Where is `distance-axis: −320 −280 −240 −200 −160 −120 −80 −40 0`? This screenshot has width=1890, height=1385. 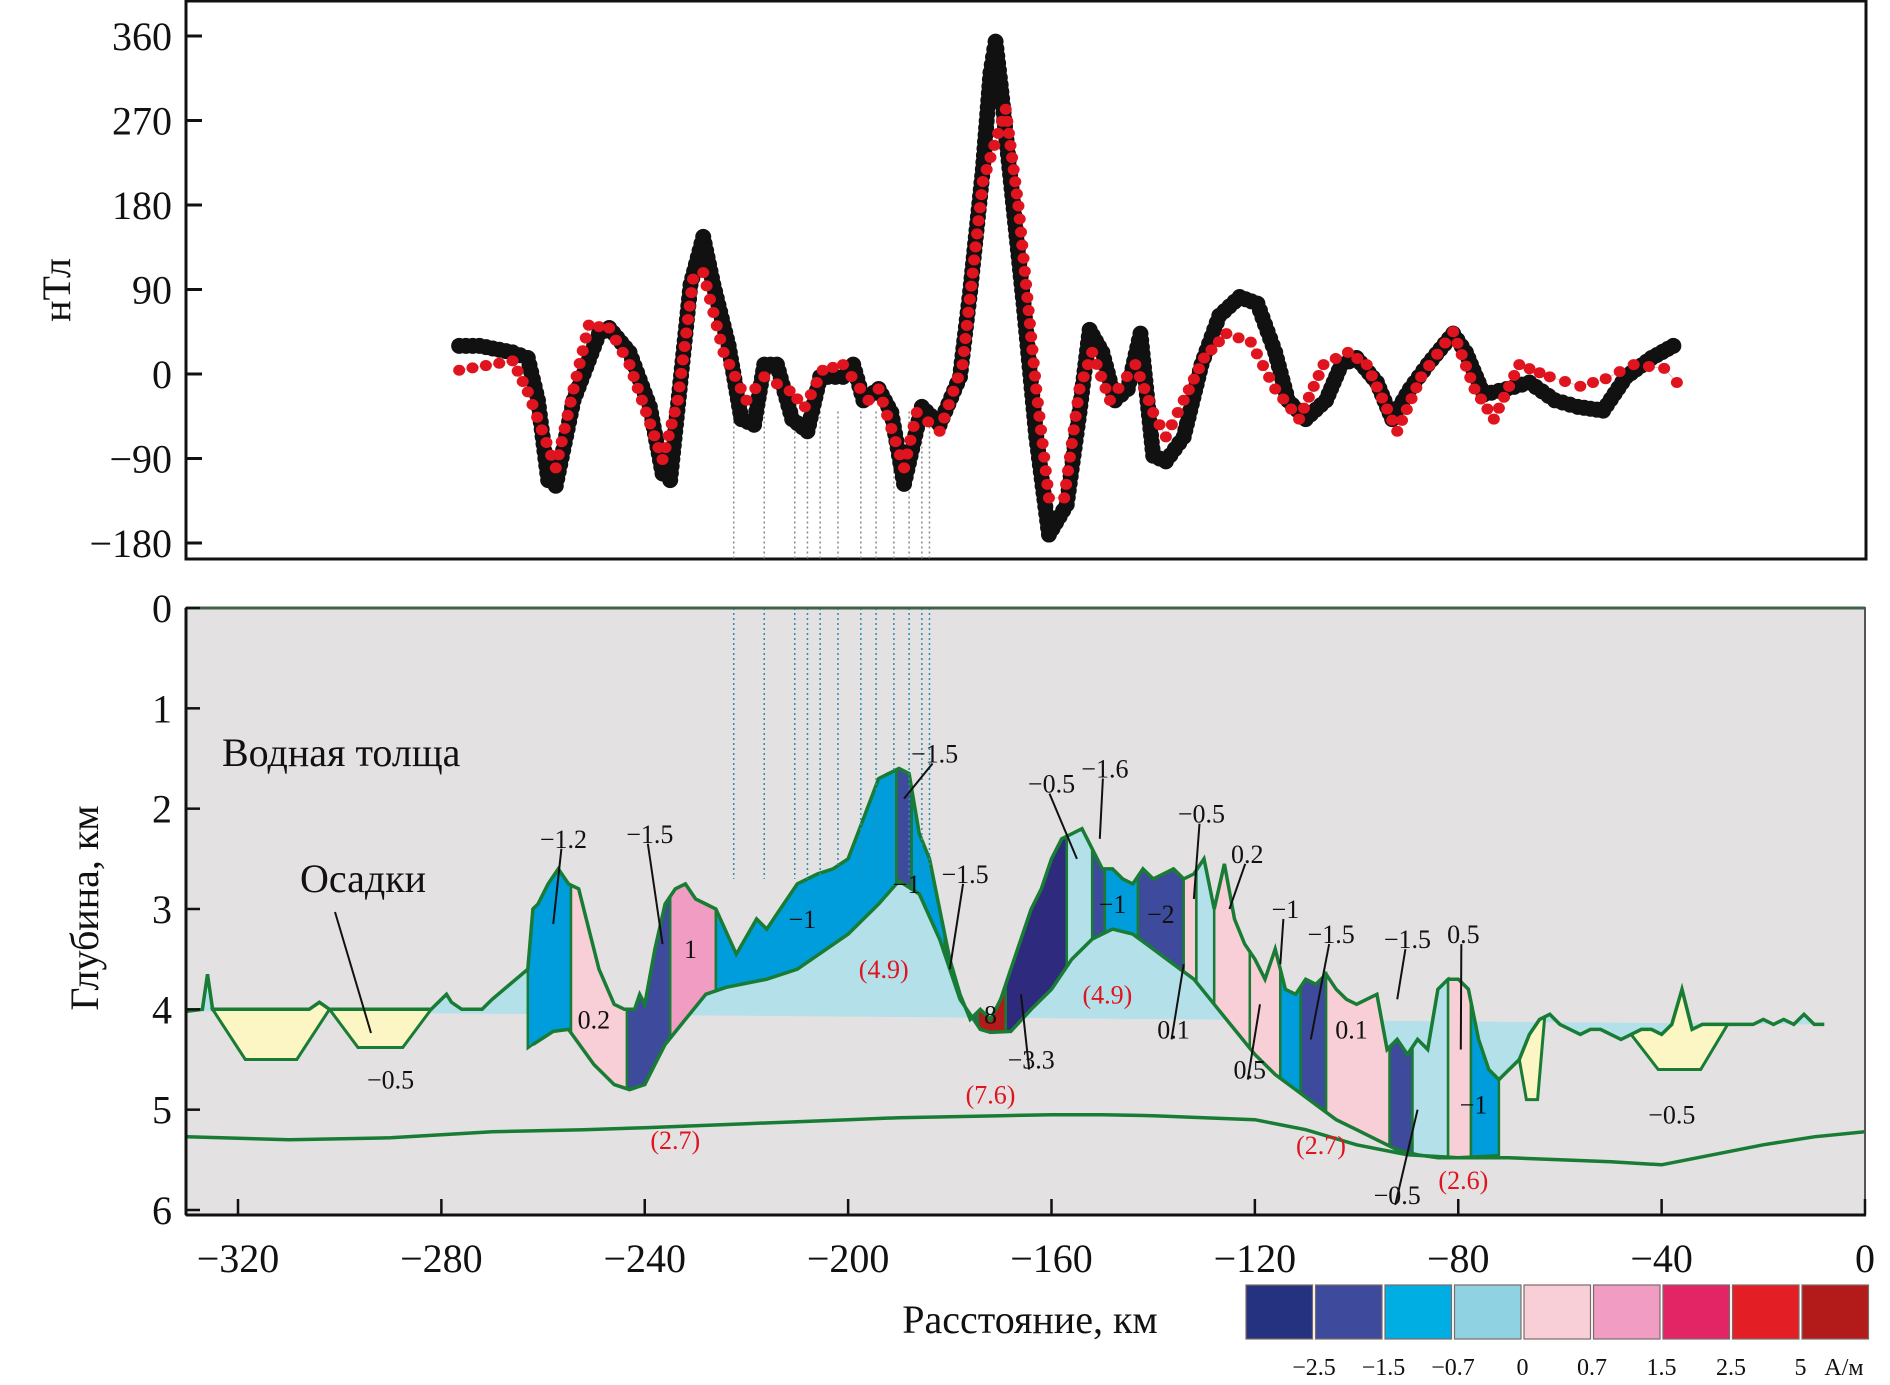
distance-axis: −320 −280 −240 −200 −160 −120 −80 −40 0 is located at coordinates (1036, 1240).